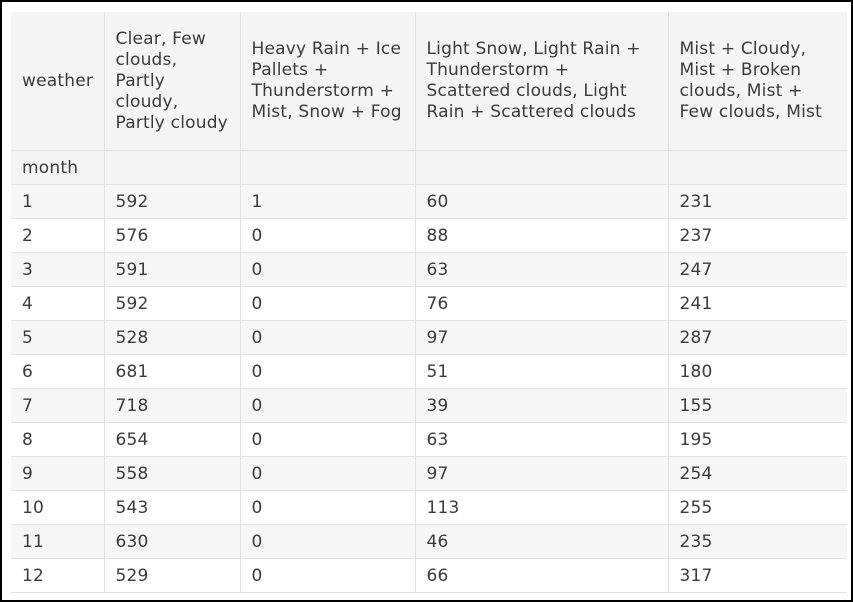 The height and width of the screenshot is (602, 853). I want to click on table-row: 5 528 0 97 287, so click(429, 337).